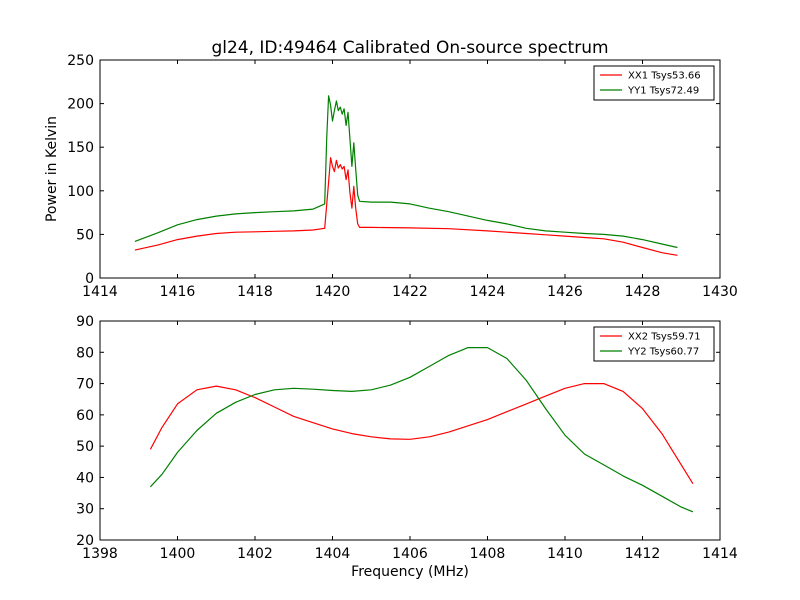 The image size is (800, 600). I want to click on y-tick-label: 150, so click(80, 148).